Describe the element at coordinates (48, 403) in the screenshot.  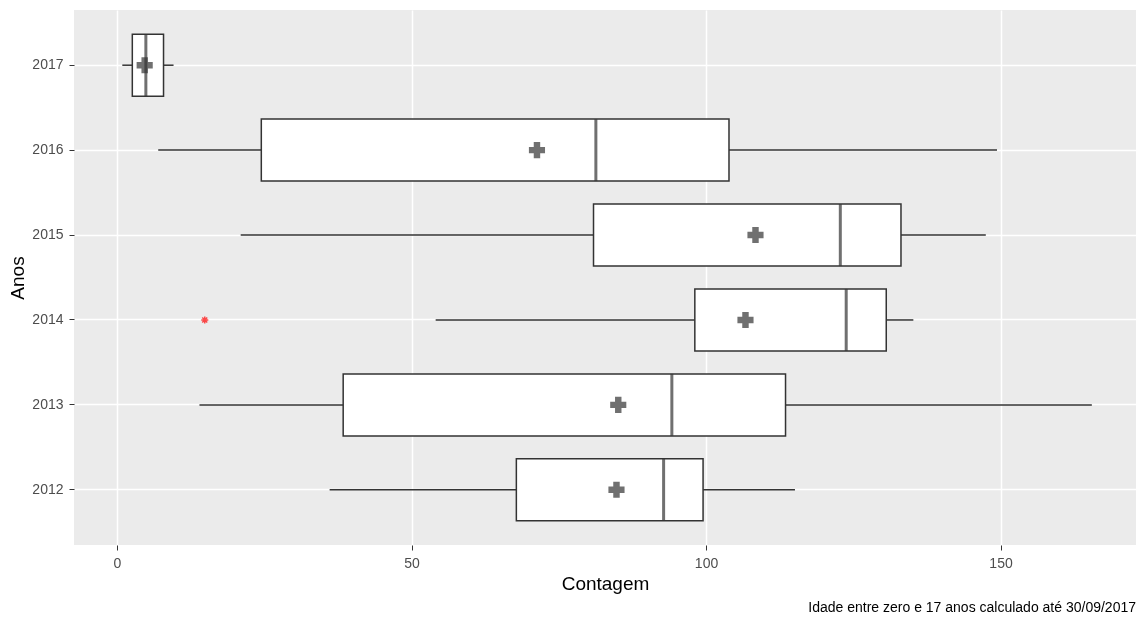
I see `y-tick-label: 2013` at that location.